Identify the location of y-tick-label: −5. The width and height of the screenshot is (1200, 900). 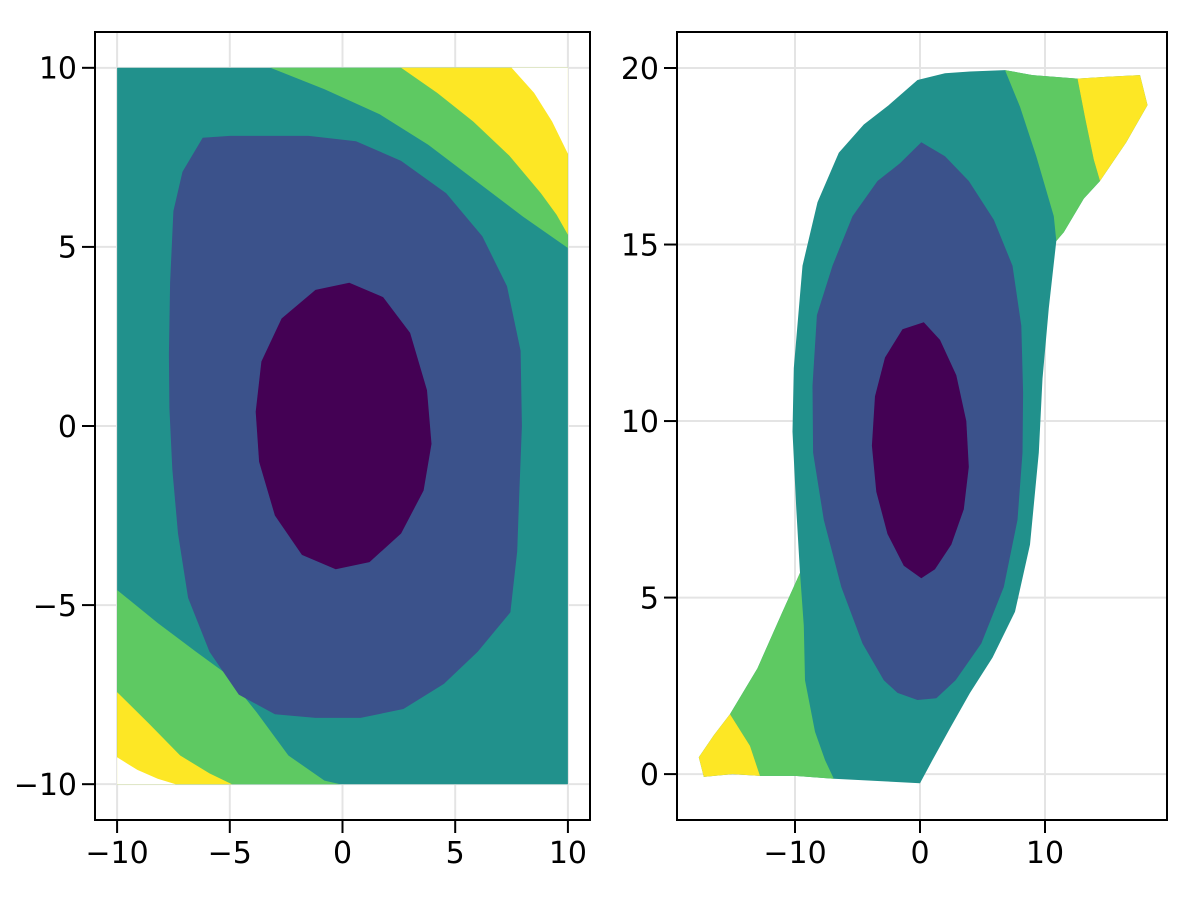
(55, 606).